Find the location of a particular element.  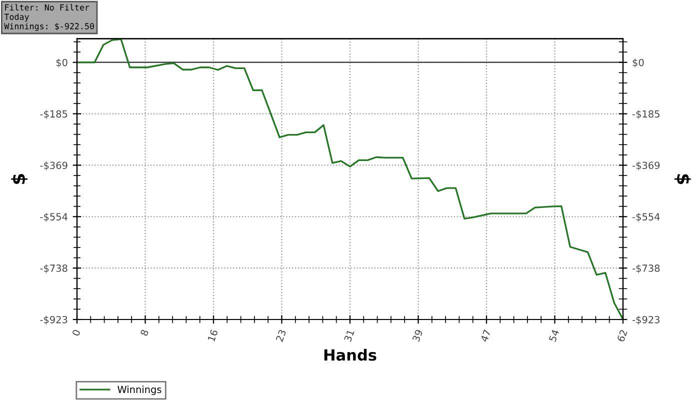

y2-tick-label: -$369 is located at coordinates (646, 166).